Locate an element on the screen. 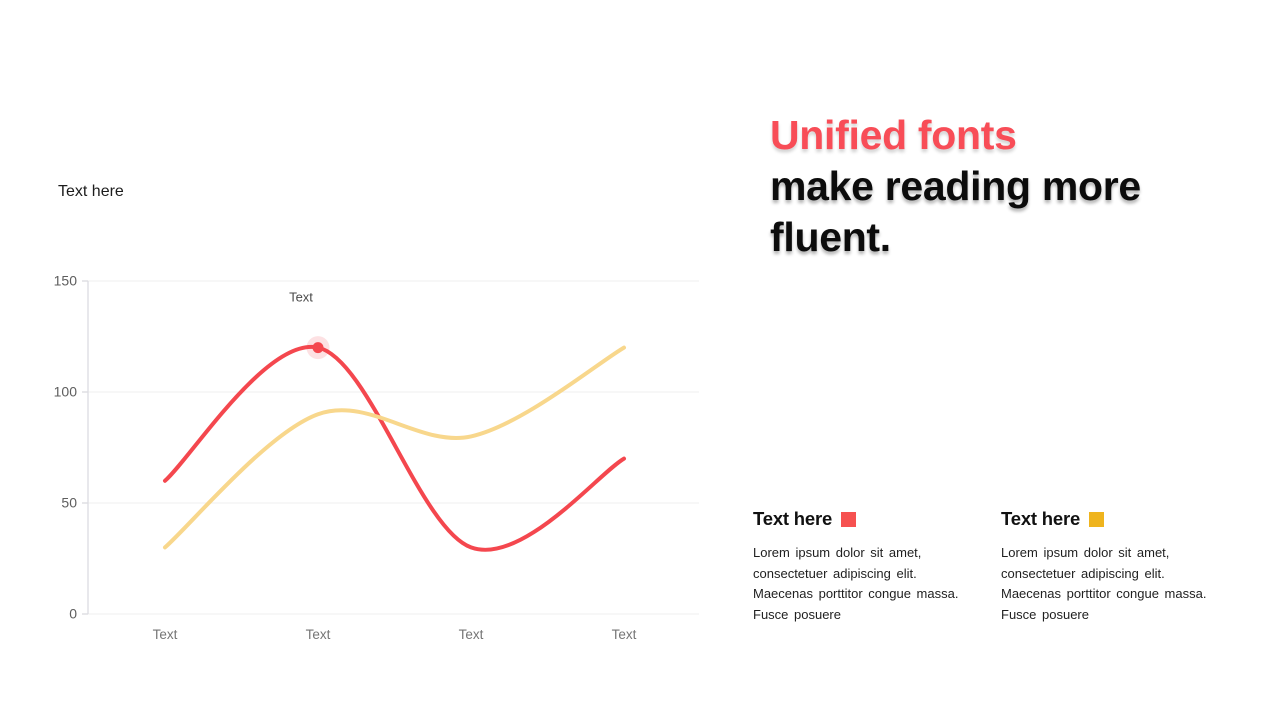 This screenshot has height=720, width=1280. svg-text: 50 is located at coordinates (69, 503).